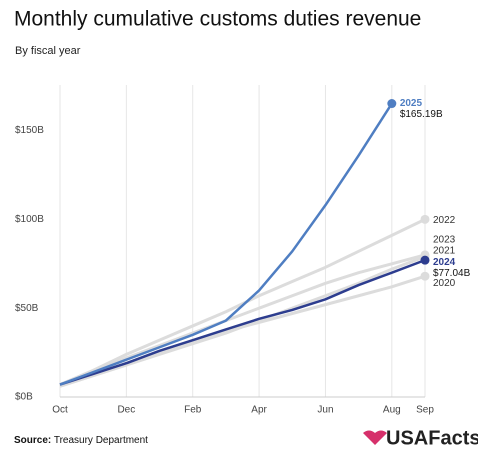 The width and height of the screenshot is (478, 461). Describe the element at coordinates (29, 219) in the screenshot. I see `y-tick-label: $100B` at that location.